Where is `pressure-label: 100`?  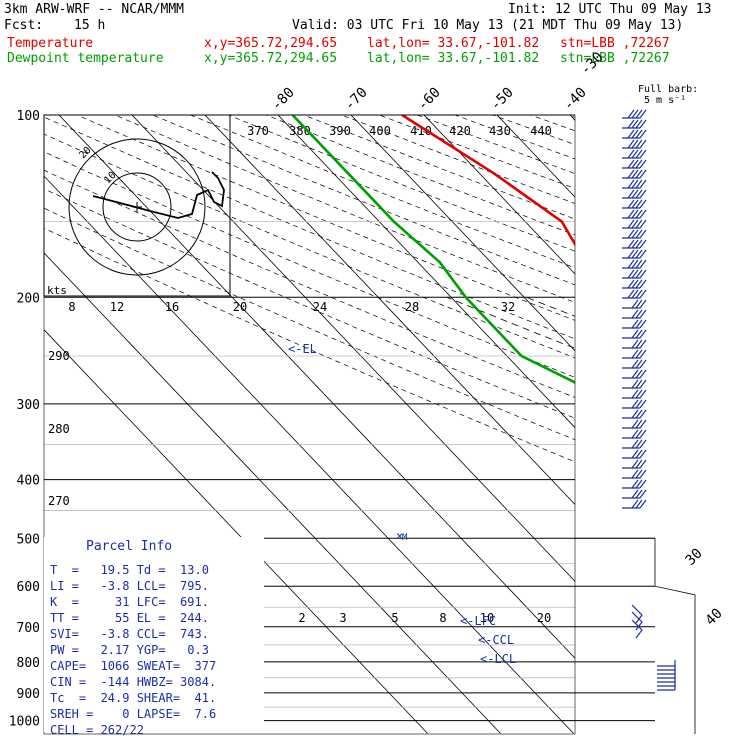 pressure-label: 100 is located at coordinates (28, 116).